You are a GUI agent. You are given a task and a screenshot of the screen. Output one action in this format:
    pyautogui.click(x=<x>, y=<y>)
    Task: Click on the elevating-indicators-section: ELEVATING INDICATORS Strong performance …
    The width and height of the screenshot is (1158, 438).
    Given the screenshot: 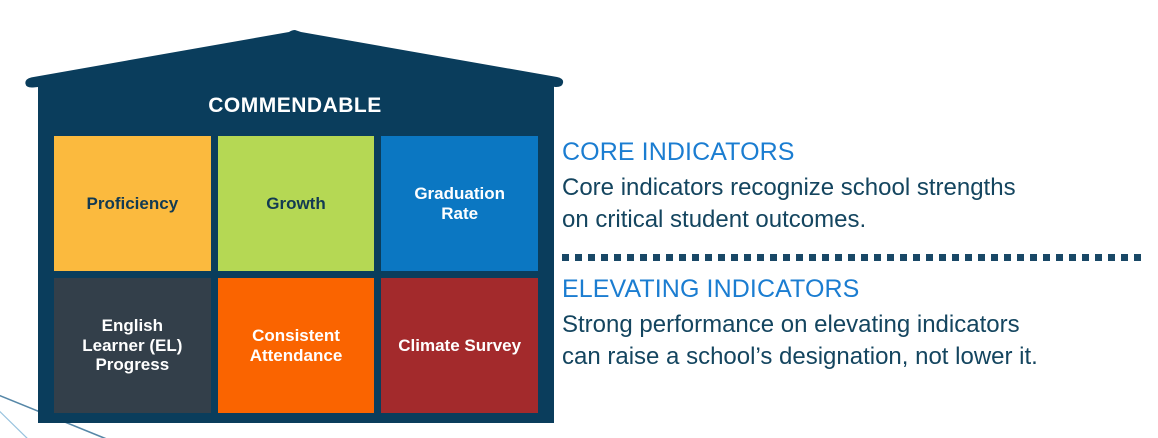 What is the action you would take?
    pyautogui.click(x=854, y=324)
    